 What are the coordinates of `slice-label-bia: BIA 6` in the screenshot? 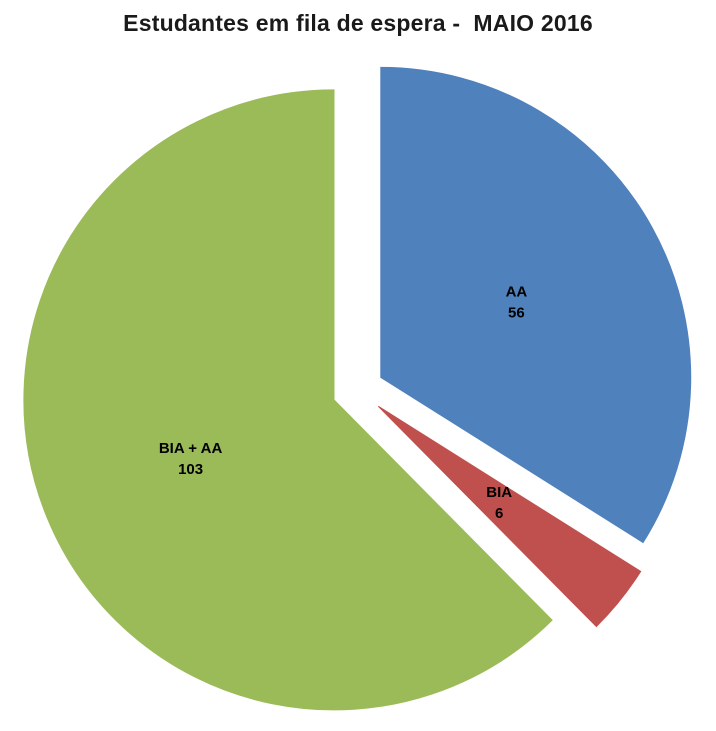 It's located at (499, 503).